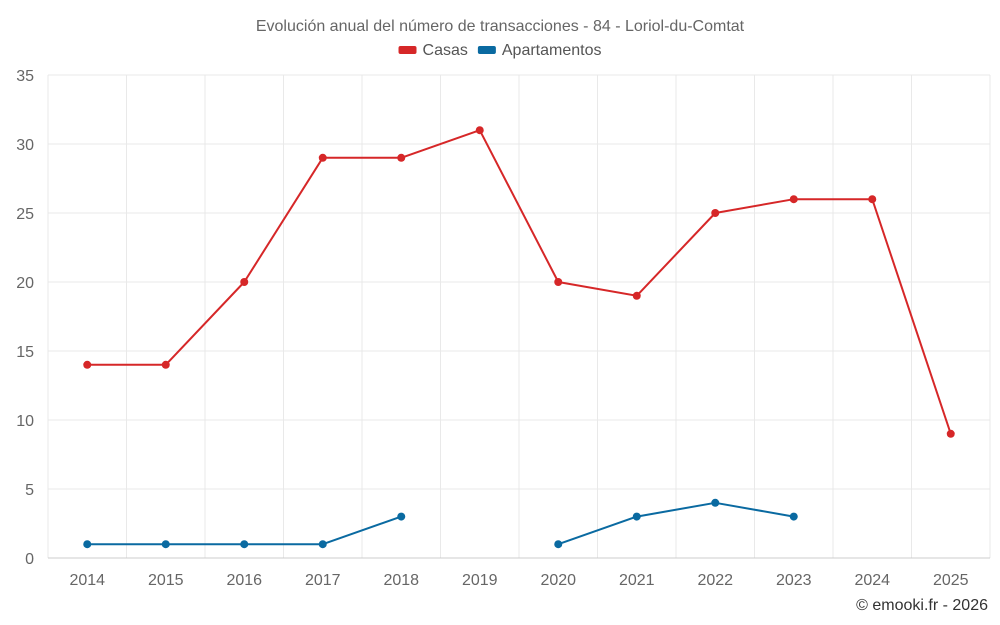 This screenshot has height=625, width=1000. Describe the element at coordinates (87, 580) in the screenshot. I see `x-tick-label: 2014` at that location.